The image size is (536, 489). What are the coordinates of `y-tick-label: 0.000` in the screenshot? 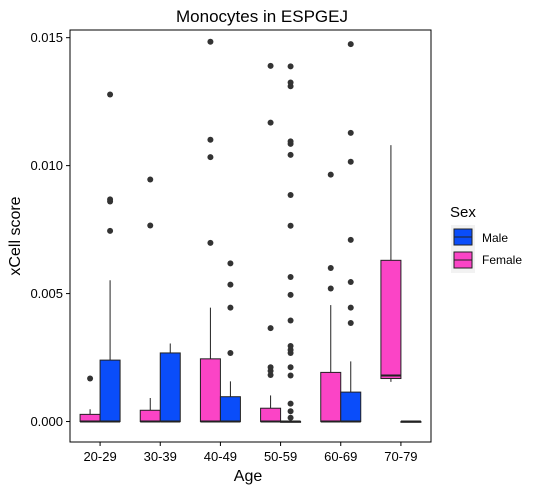 It's located at (46, 421).